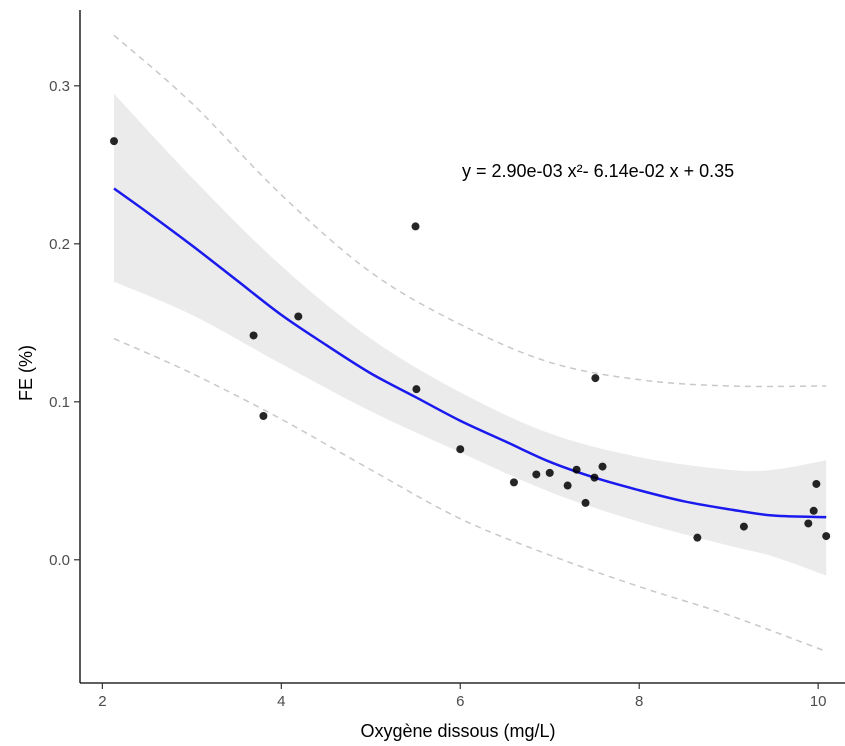  Describe the element at coordinates (639, 701) in the screenshot. I see `x-tick-label: 8` at that location.